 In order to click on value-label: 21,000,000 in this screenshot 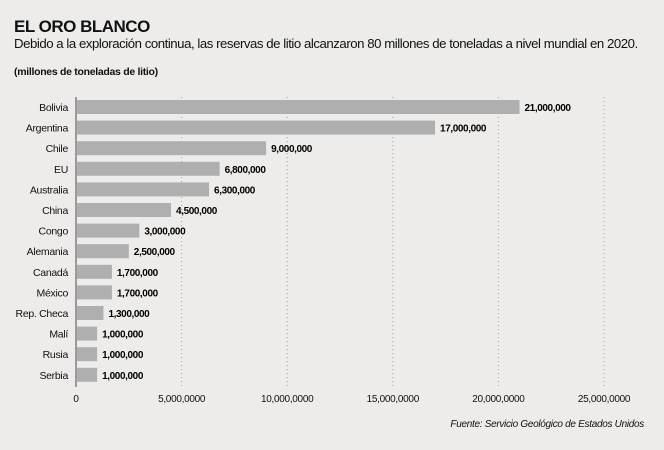, I will do `click(548, 108)`.